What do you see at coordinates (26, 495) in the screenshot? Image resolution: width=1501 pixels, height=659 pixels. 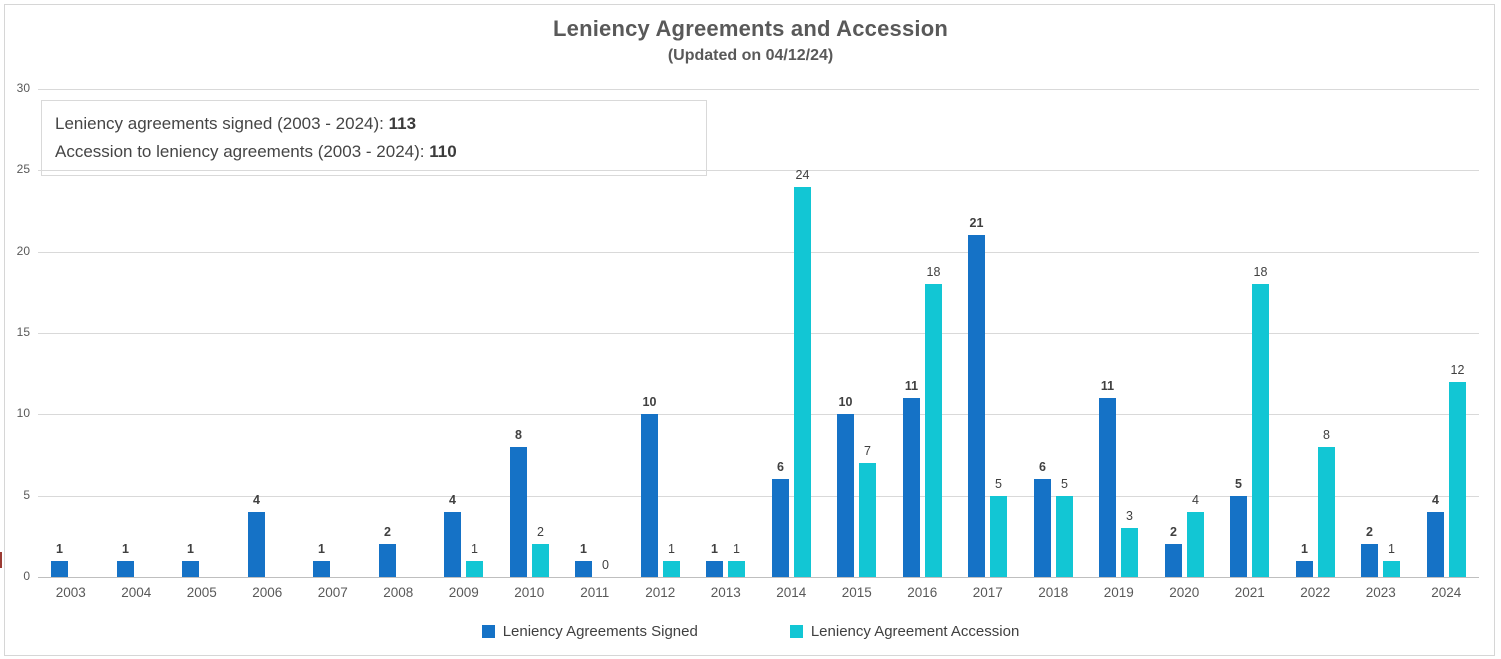 I see `y-axis-tick-5: 5` at bounding box center [26, 495].